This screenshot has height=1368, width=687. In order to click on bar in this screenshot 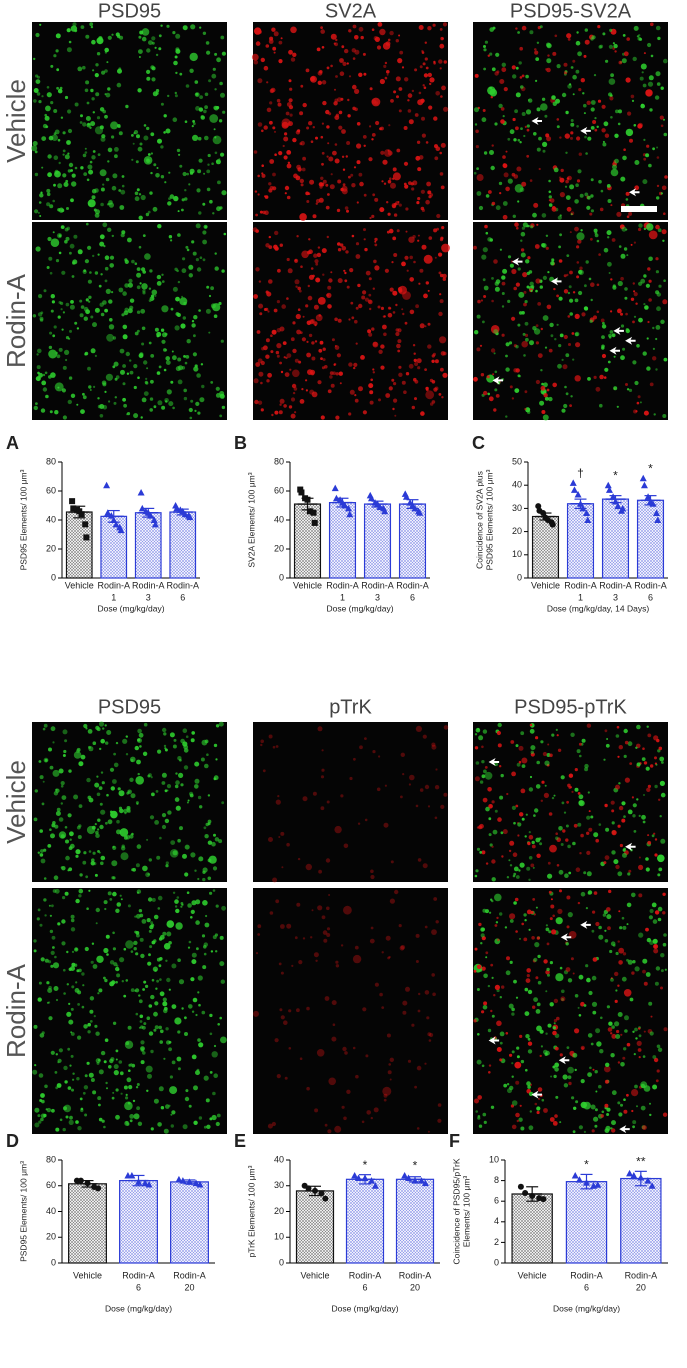, I will do `click(581, 541)`.